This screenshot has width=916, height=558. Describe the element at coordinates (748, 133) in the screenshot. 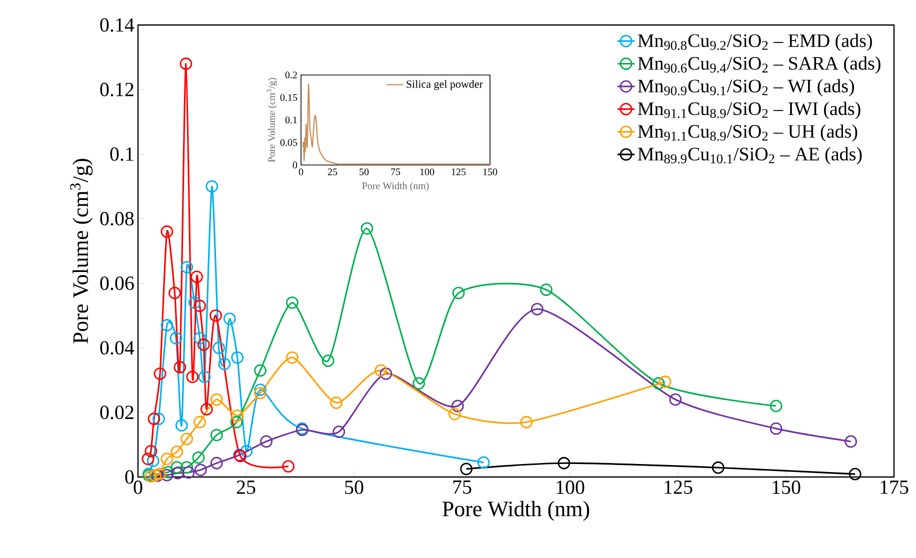

I see `legend-label: Mn$_{91.1}$Cu$_{8.9}$/SiO$_{2}$ – UH (ads)` at that location.